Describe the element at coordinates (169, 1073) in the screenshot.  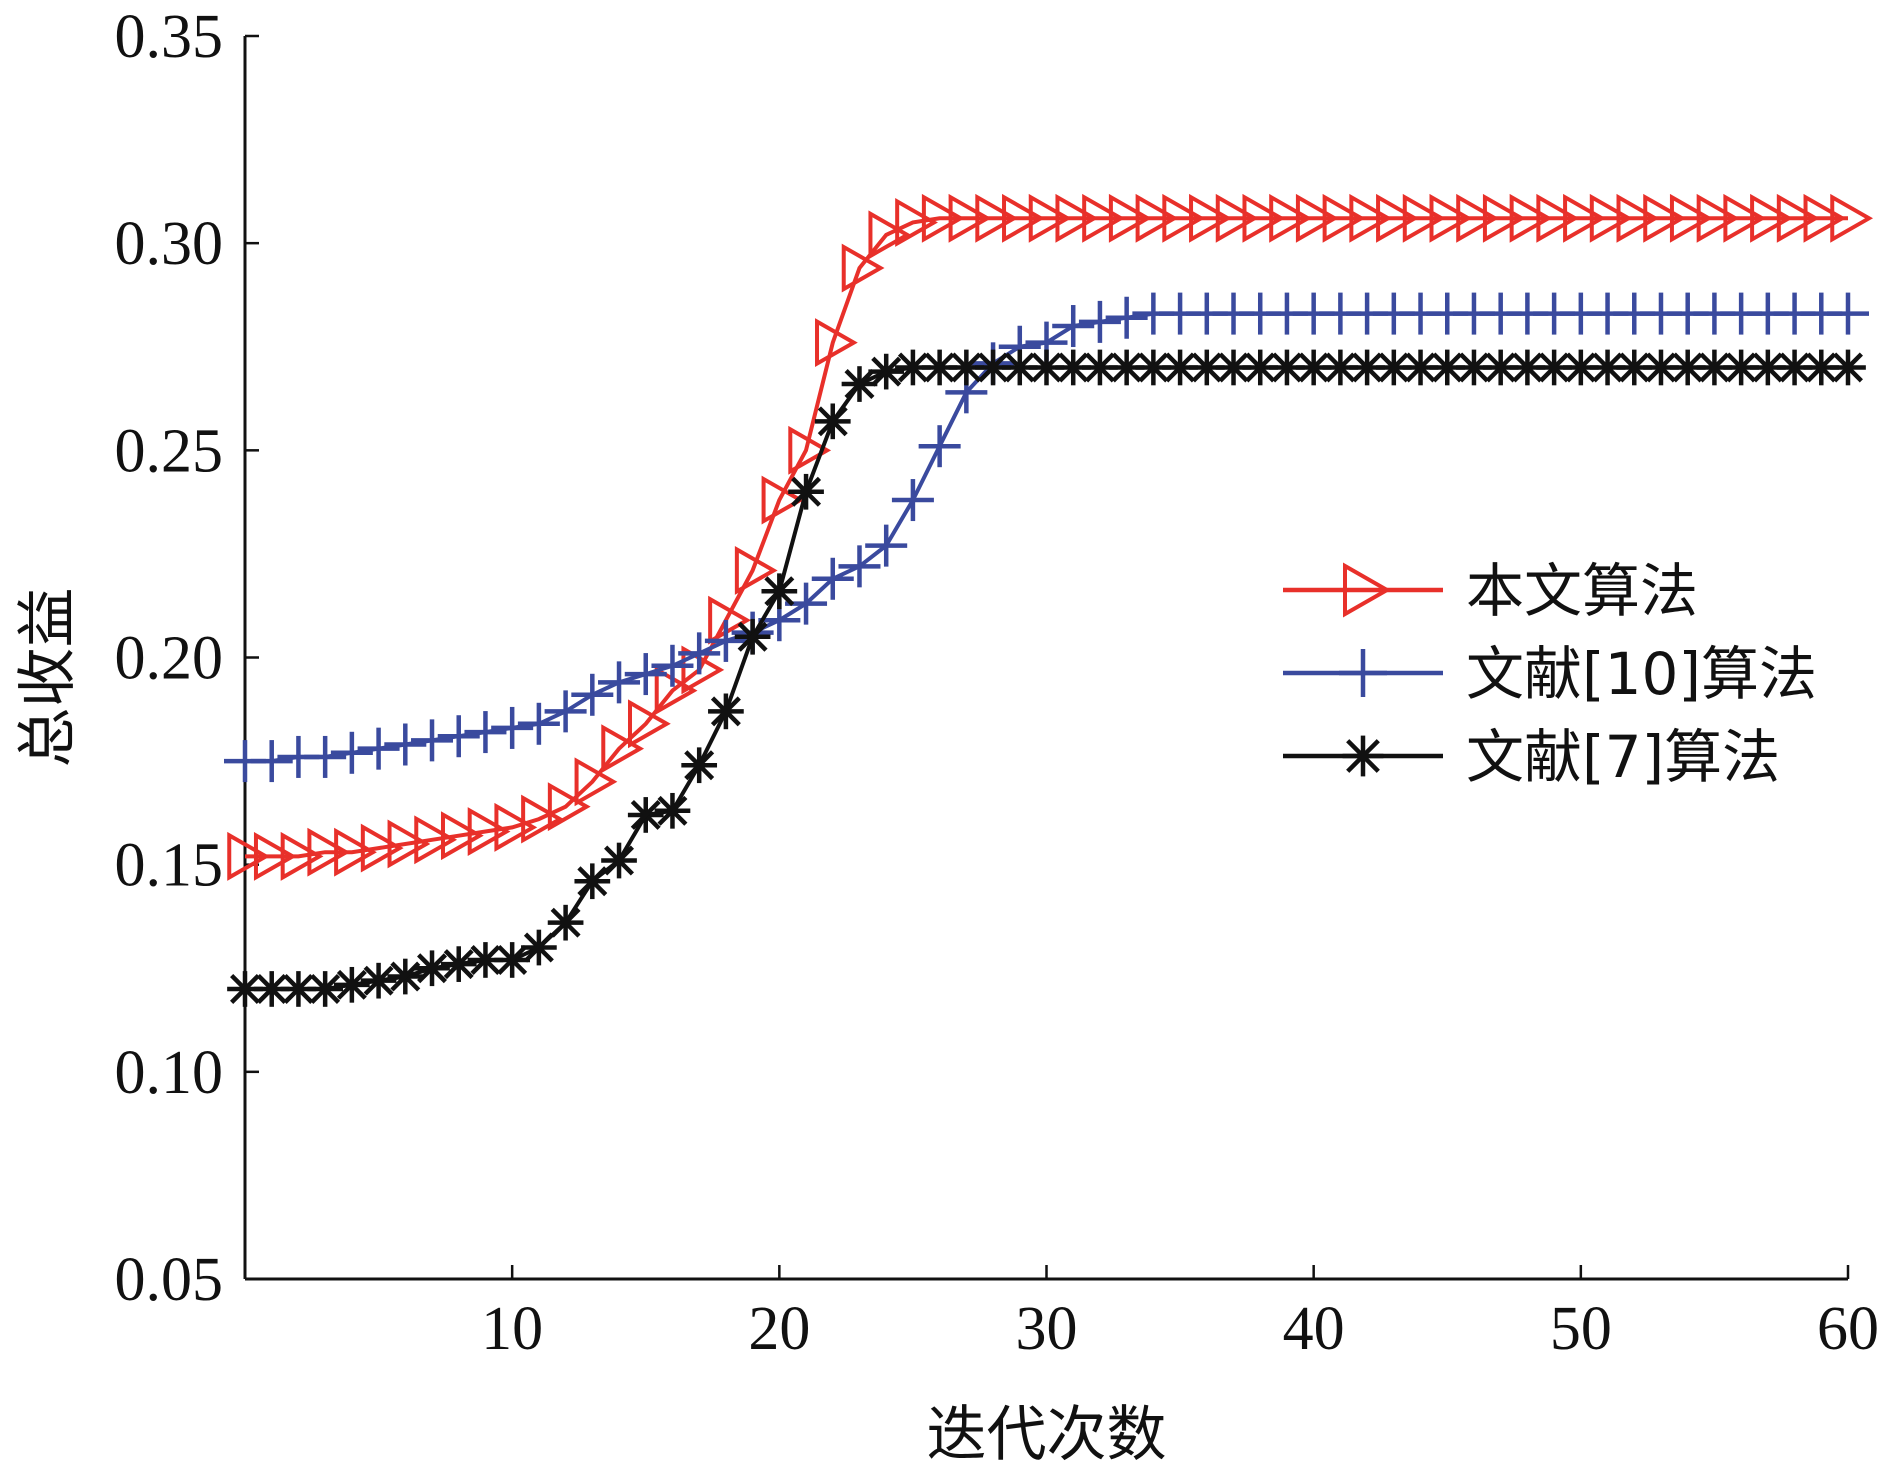
I see `y-tick-label: 0.10` at that location.